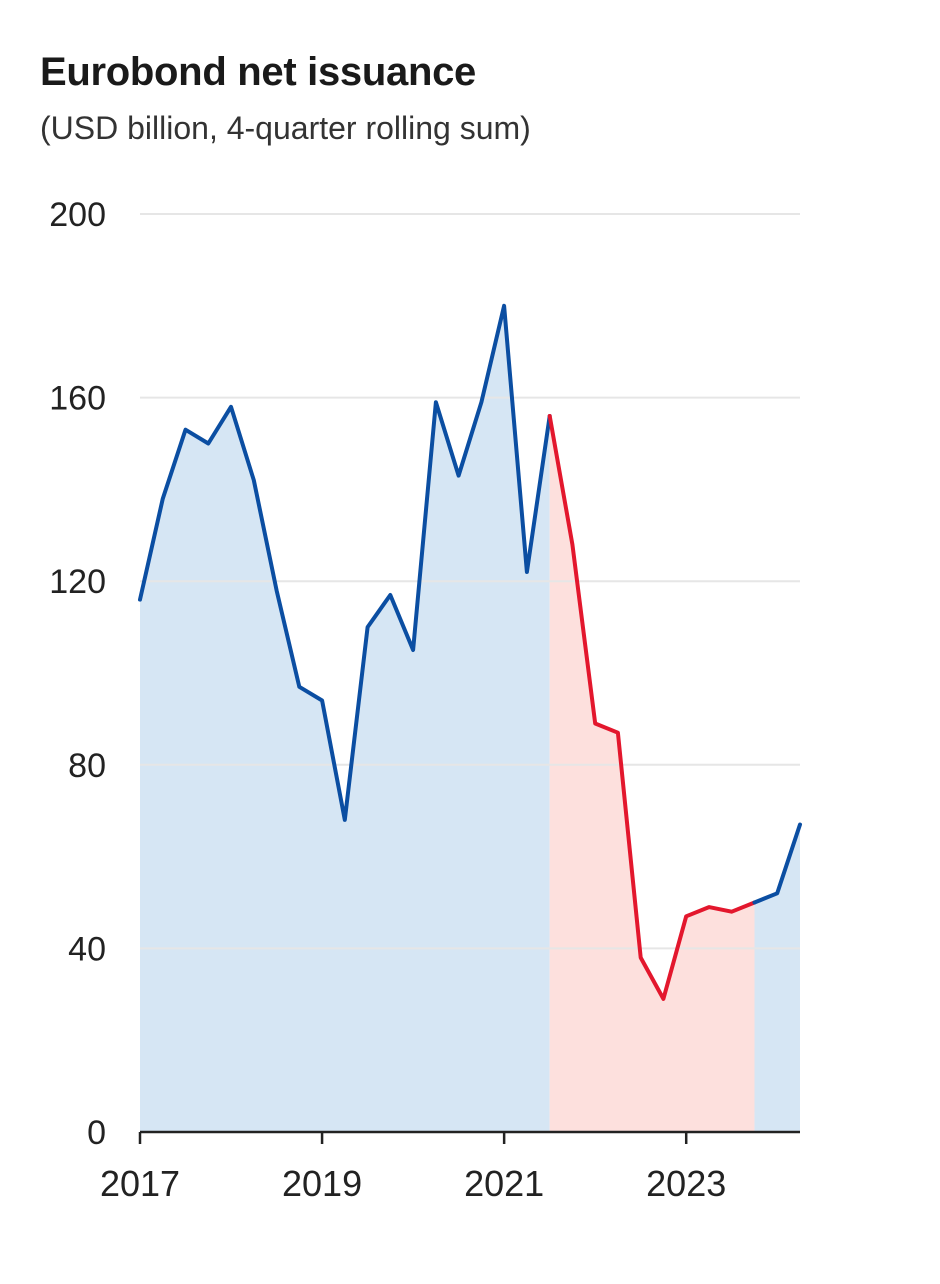 The image size is (940, 1284). I want to click on y-tick-label: 40, so click(87, 949).